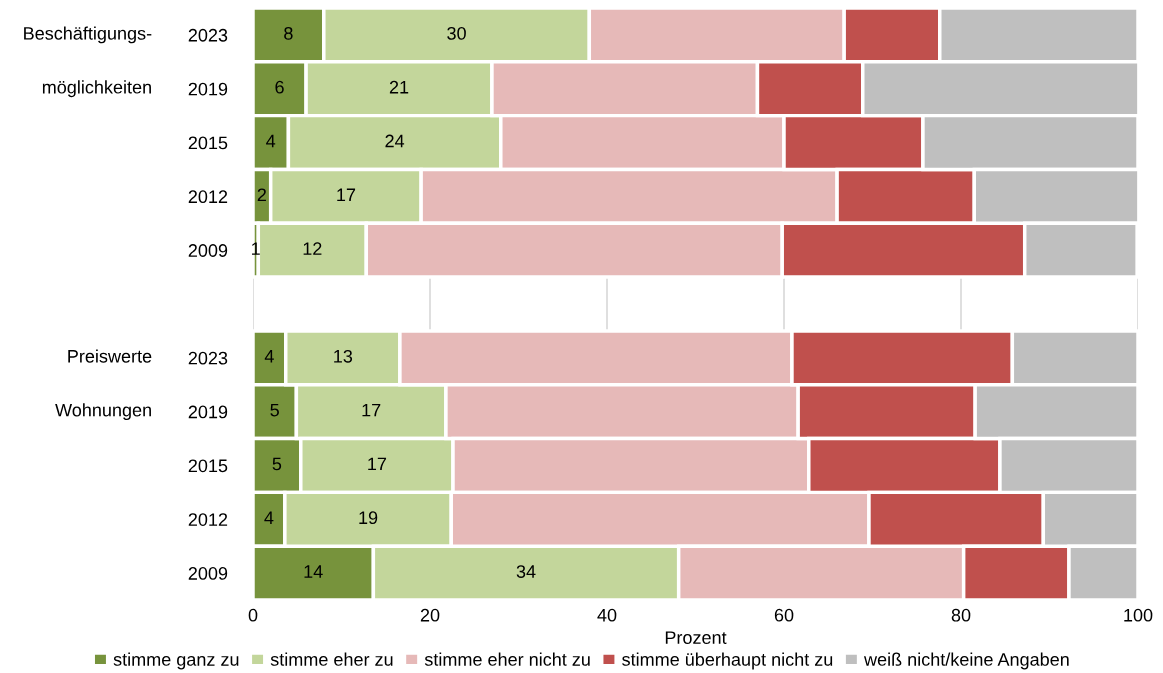  What do you see at coordinates (507, 659) in the screenshot?
I see `legend-label: stimme eher nicht zu` at bounding box center [507, 659].